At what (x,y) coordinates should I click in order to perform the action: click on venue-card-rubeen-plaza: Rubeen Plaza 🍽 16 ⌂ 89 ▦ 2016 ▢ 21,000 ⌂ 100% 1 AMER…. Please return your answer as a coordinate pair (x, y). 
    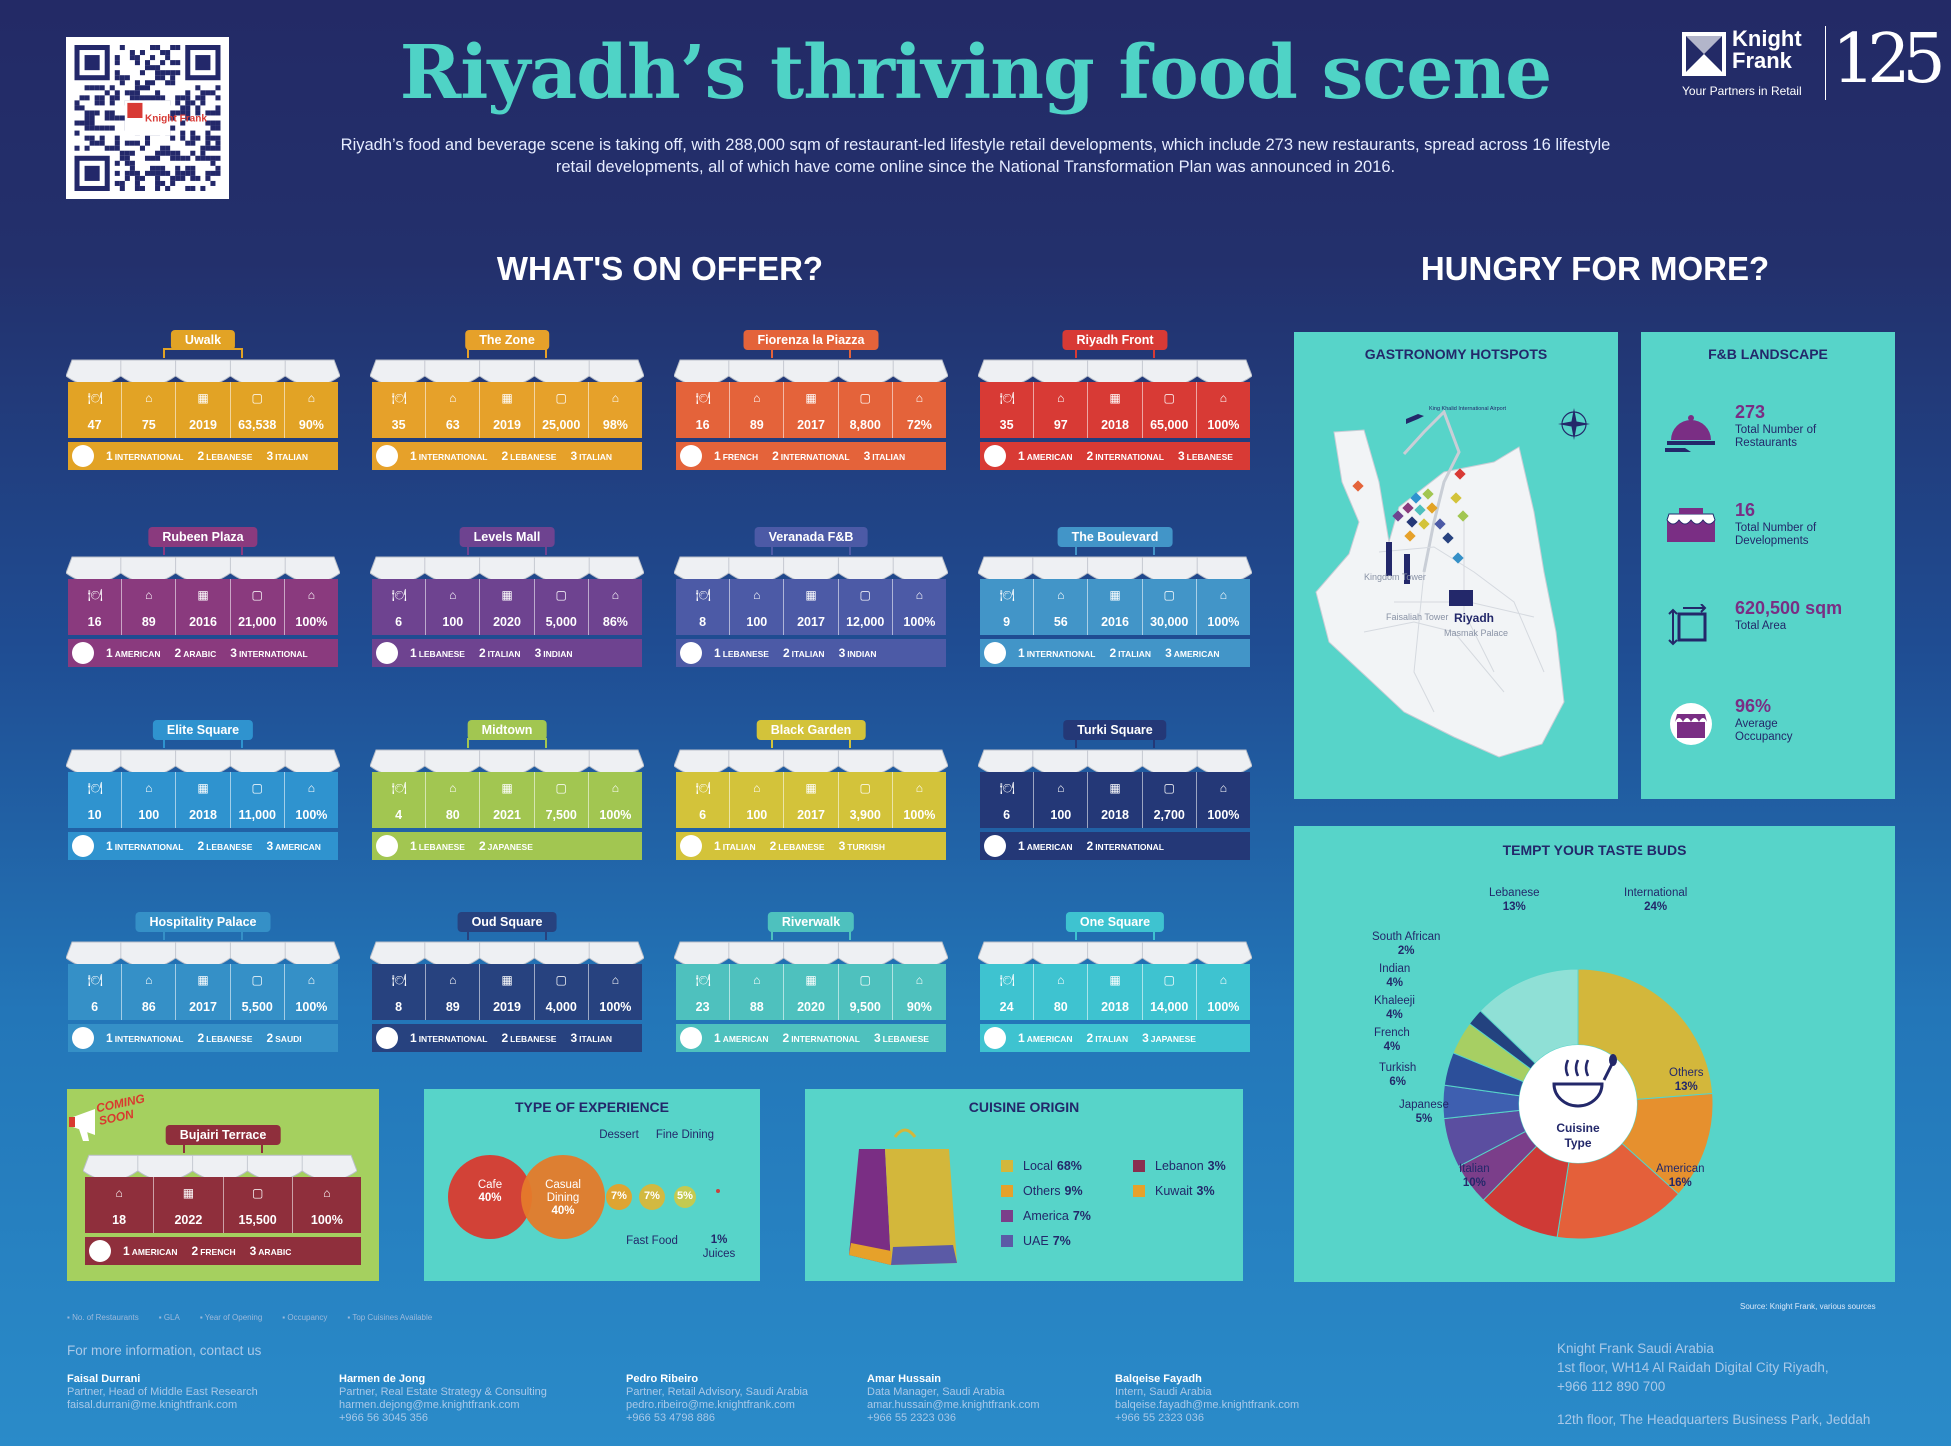
    Looking at the image, I should click on (203, 602).